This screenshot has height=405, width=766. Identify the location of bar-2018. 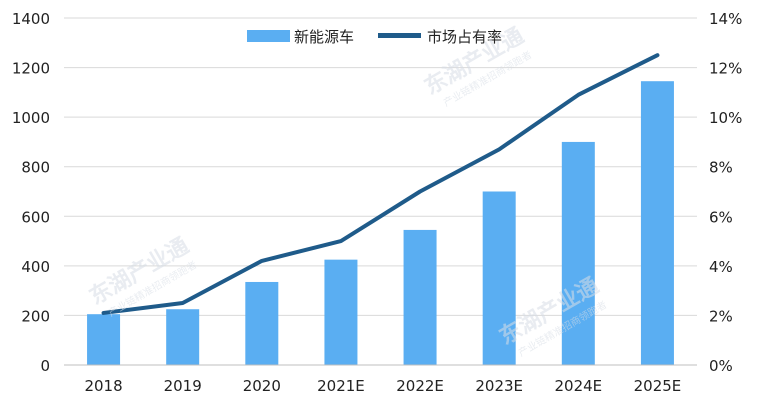
(104, 339).